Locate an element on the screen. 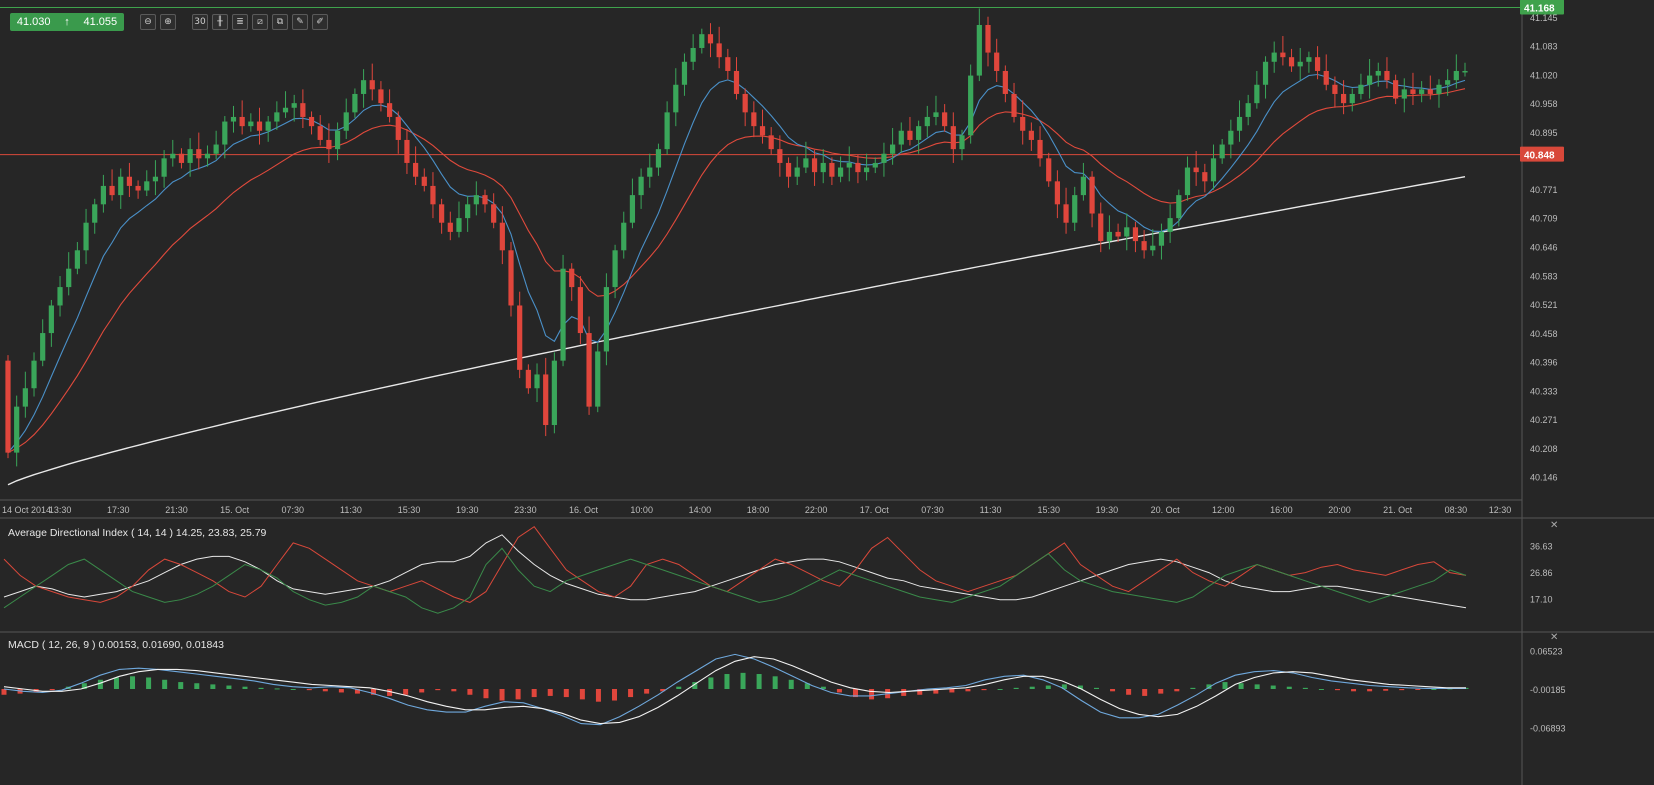  zoom-out-icon: ⊖ is located at coordinates (148, 22).